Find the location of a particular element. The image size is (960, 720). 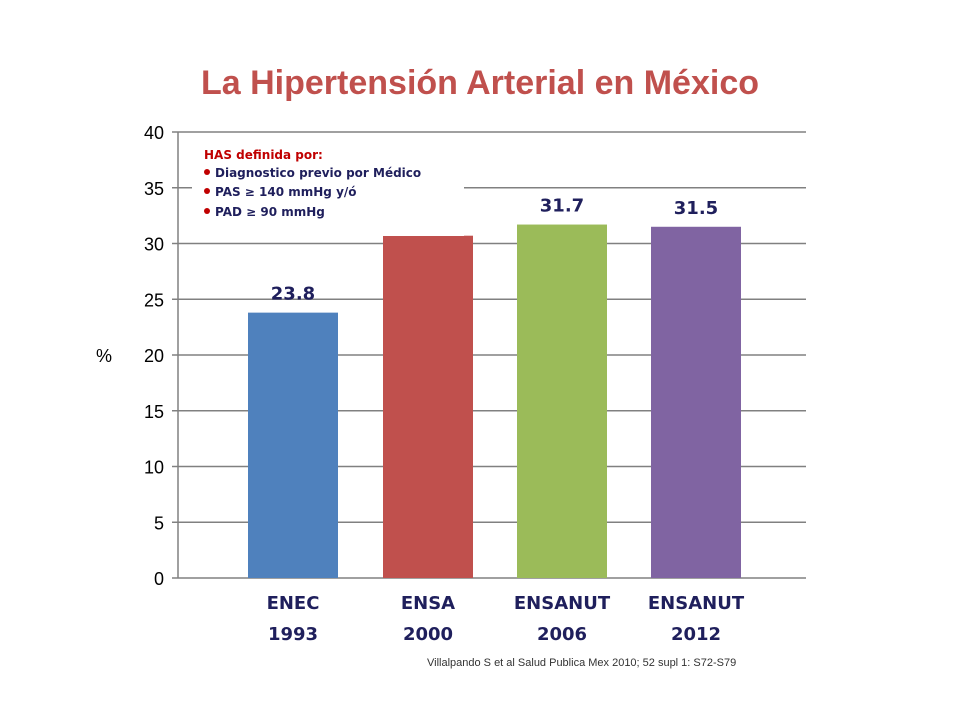

data-label: 23.8 is located at coordinates (293, 294).